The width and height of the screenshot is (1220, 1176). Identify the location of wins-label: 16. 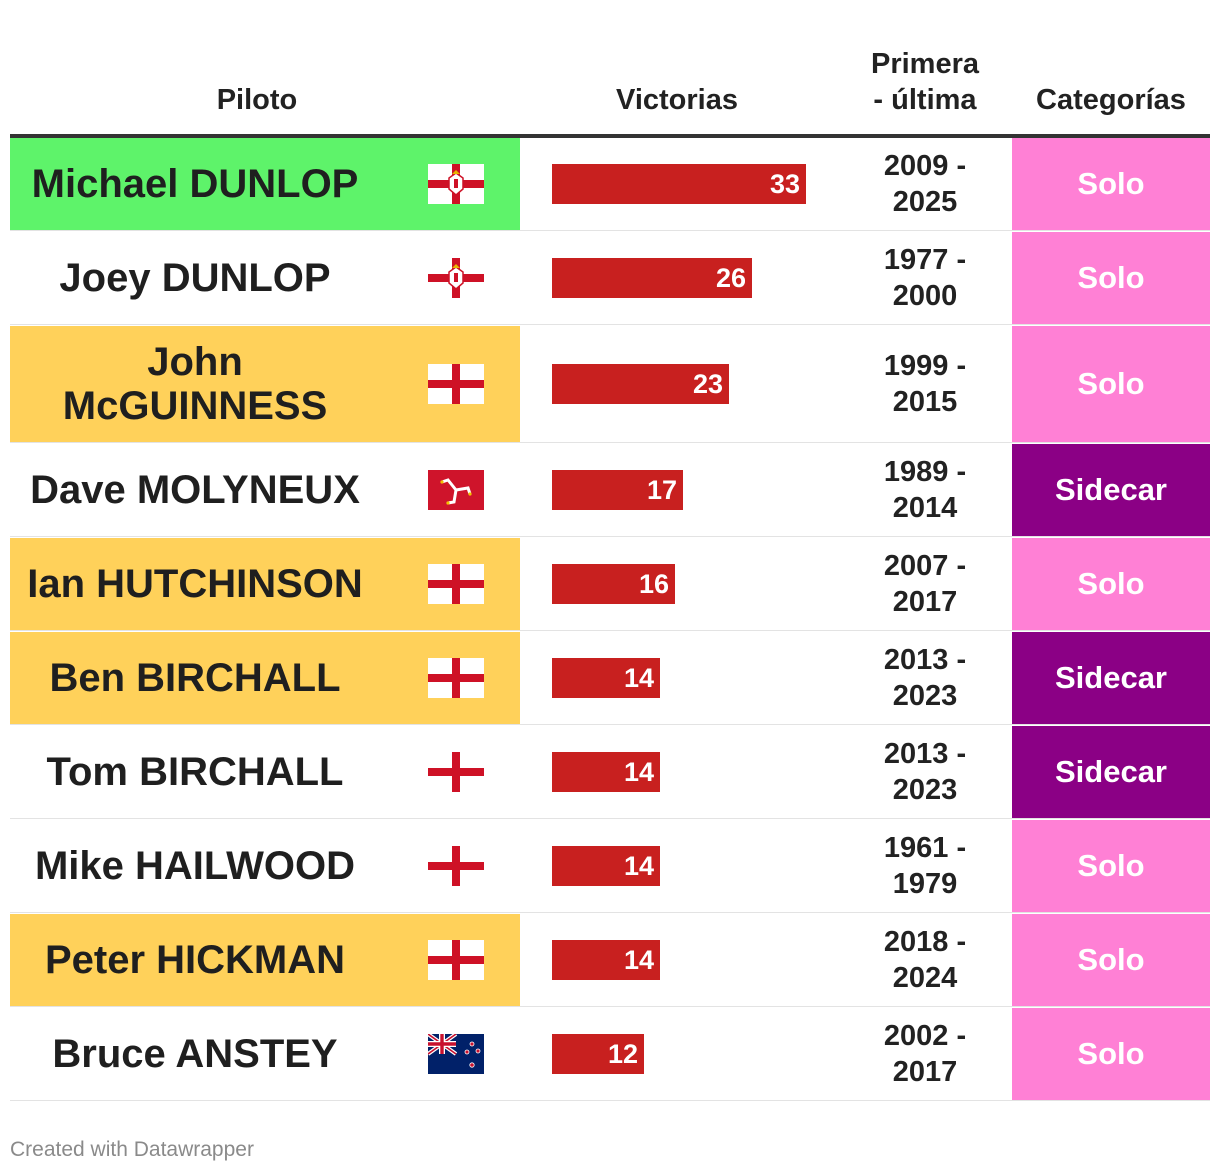
(653, 584).